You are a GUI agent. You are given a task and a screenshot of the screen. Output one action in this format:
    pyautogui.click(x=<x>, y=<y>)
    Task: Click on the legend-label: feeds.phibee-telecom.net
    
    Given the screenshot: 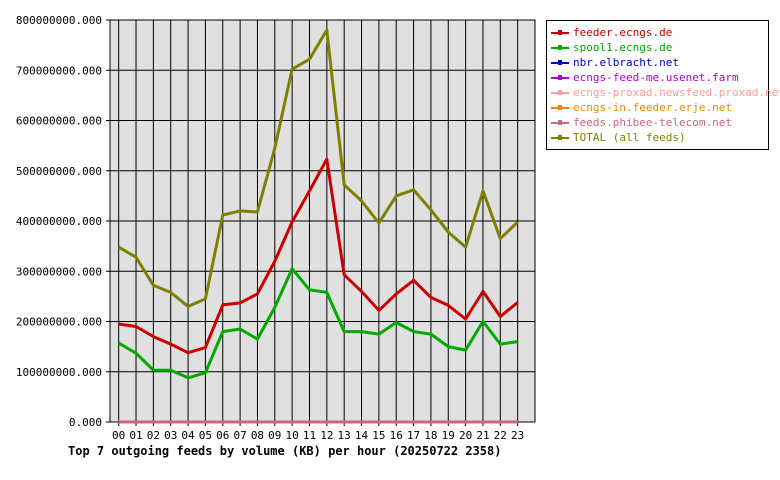 What is the action you would take?
    pyautogui.click(x=652, y=122)
    